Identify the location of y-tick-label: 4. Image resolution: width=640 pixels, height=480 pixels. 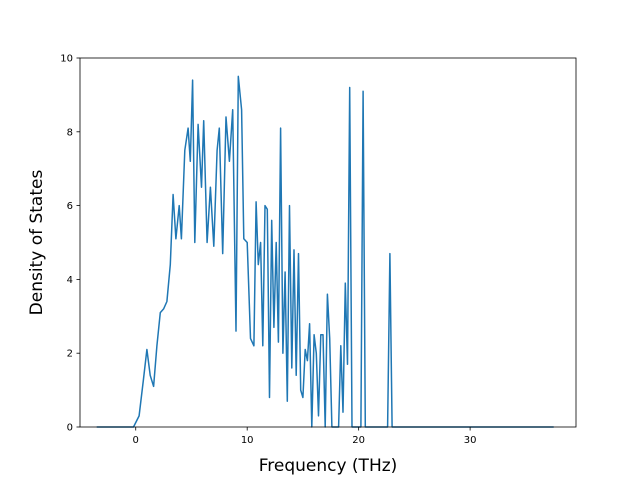
(70, 280).